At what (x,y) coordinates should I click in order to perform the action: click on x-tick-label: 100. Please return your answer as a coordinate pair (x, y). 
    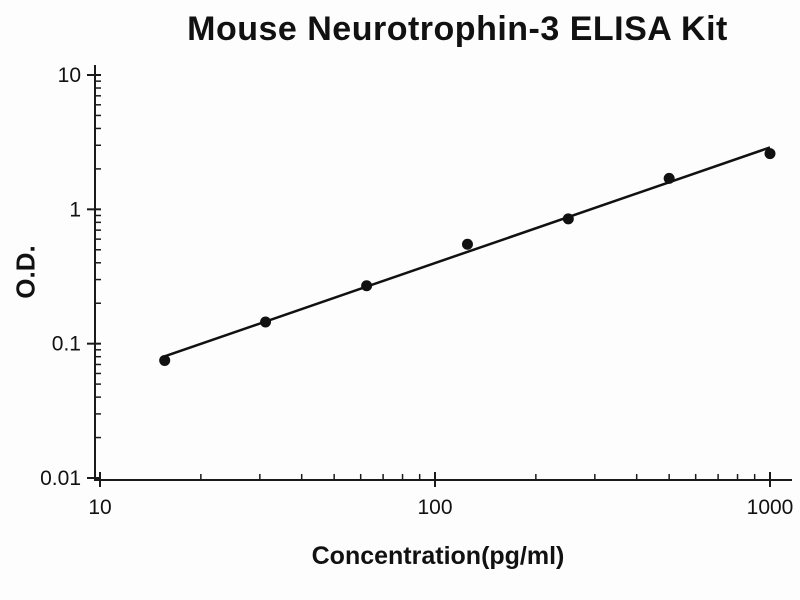
    Looking at the image, I should click on (434, 507).